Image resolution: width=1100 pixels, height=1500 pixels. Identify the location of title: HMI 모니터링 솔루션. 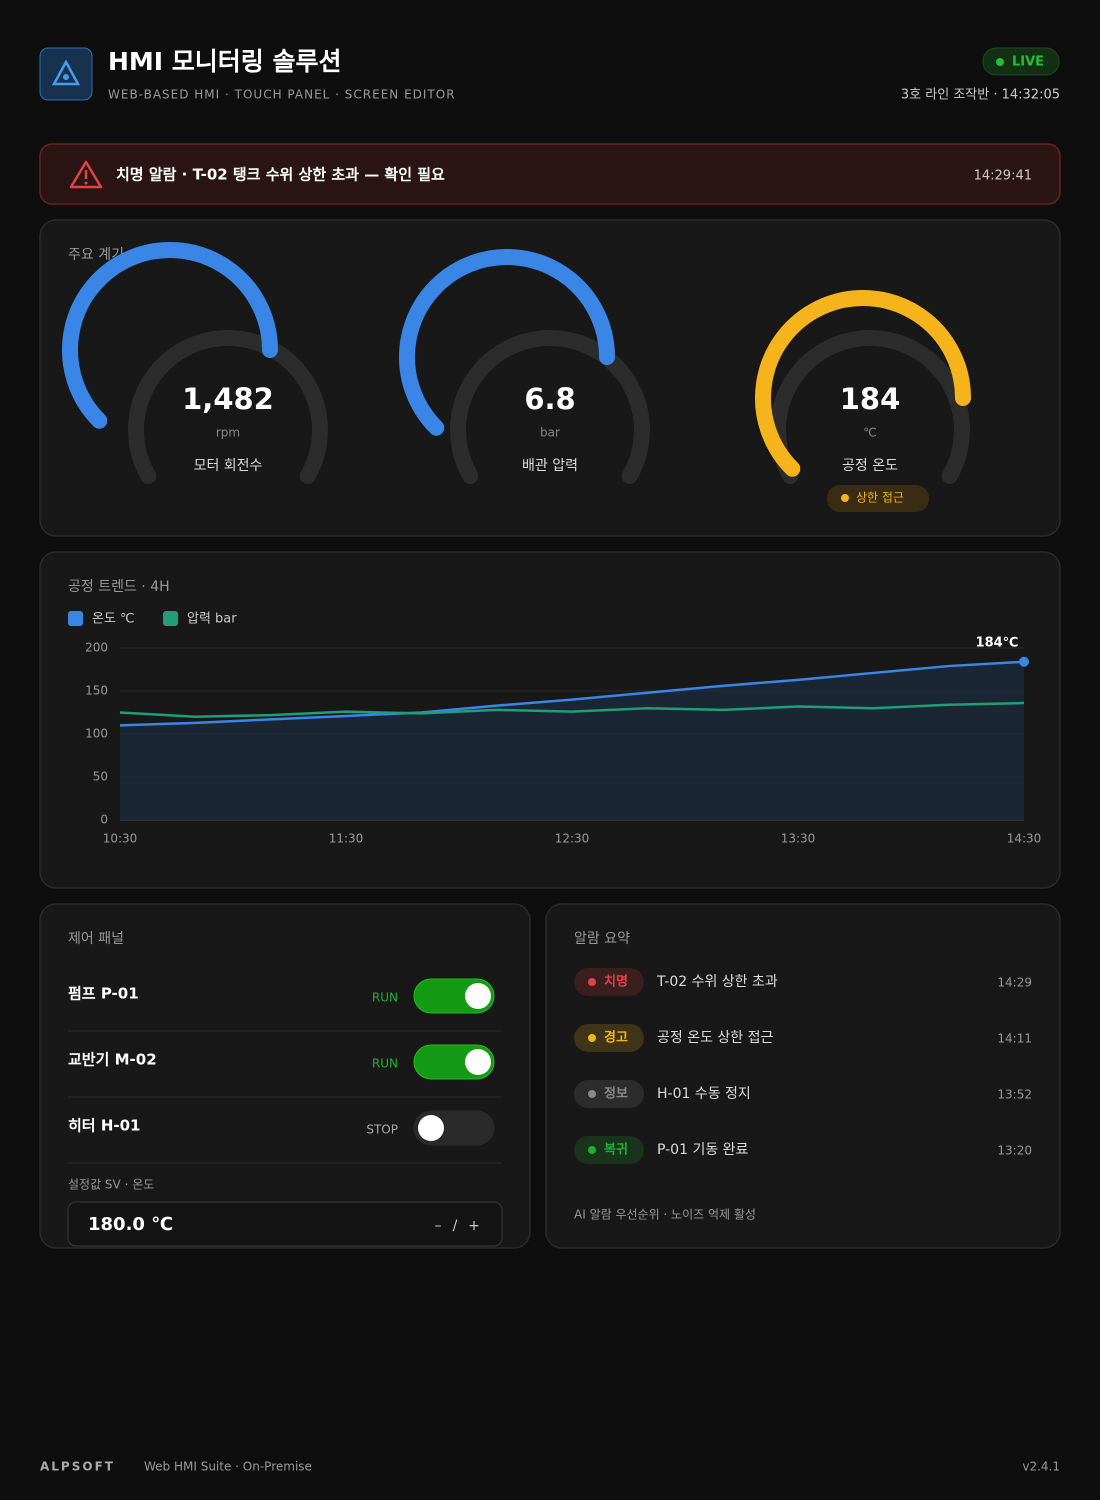
(225, 61).